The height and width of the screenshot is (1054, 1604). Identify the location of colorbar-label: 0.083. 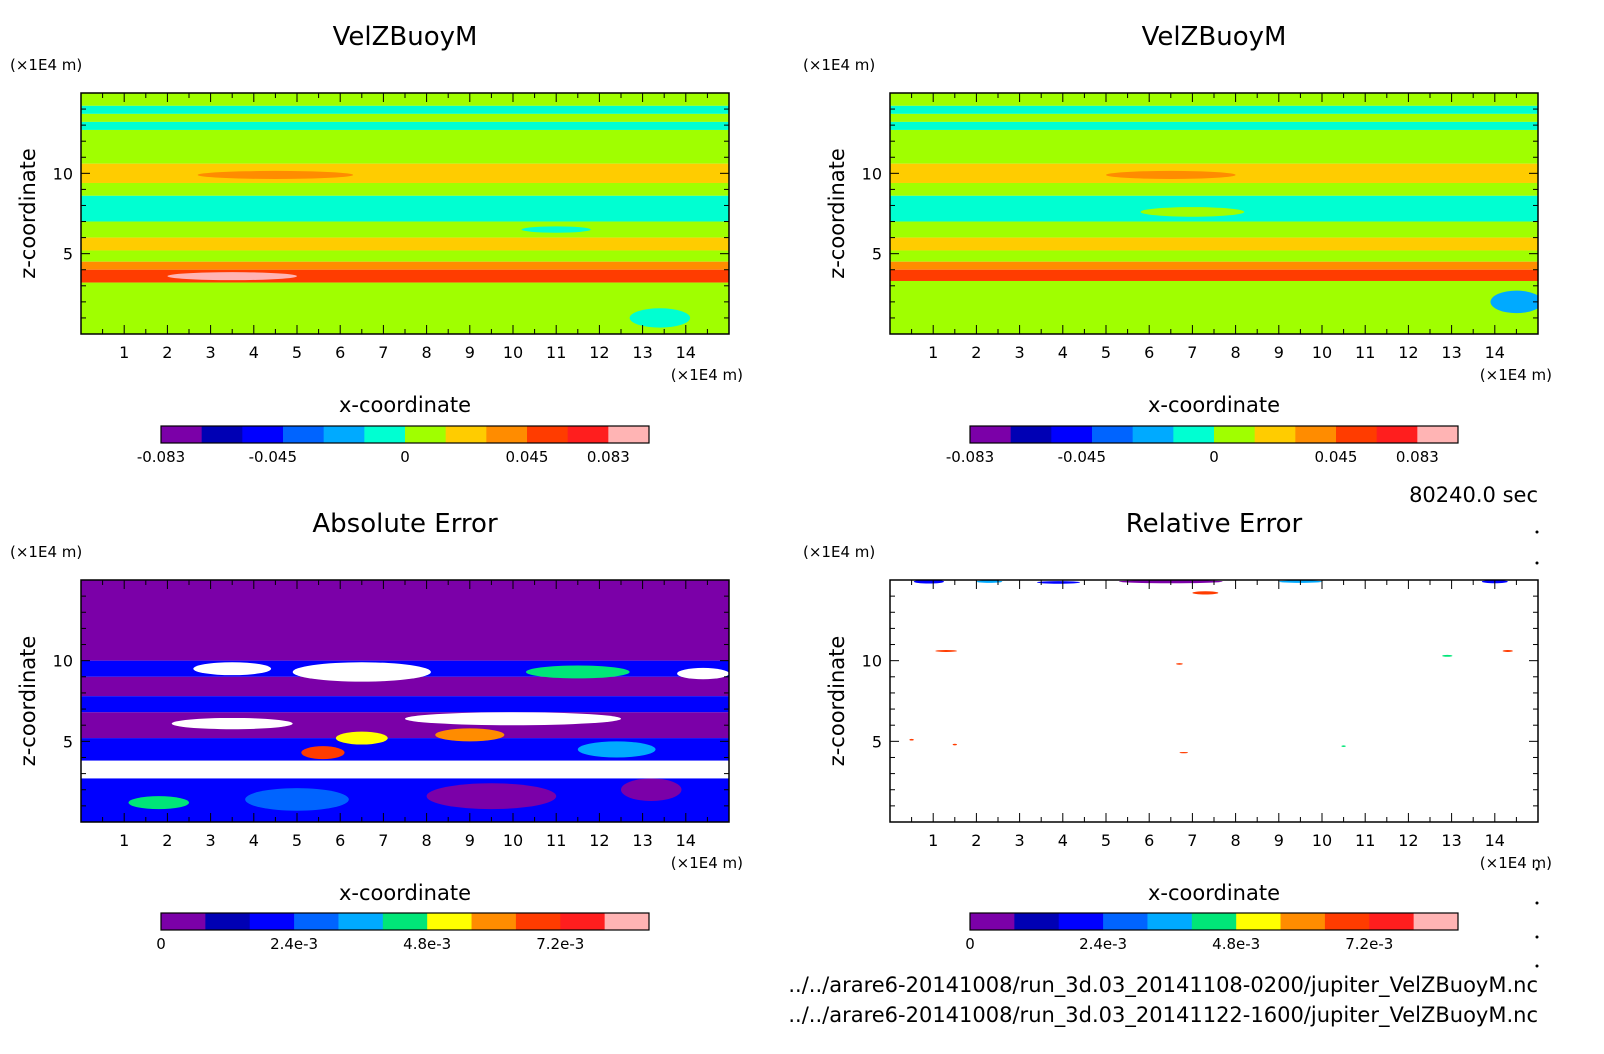
(1417, 457).